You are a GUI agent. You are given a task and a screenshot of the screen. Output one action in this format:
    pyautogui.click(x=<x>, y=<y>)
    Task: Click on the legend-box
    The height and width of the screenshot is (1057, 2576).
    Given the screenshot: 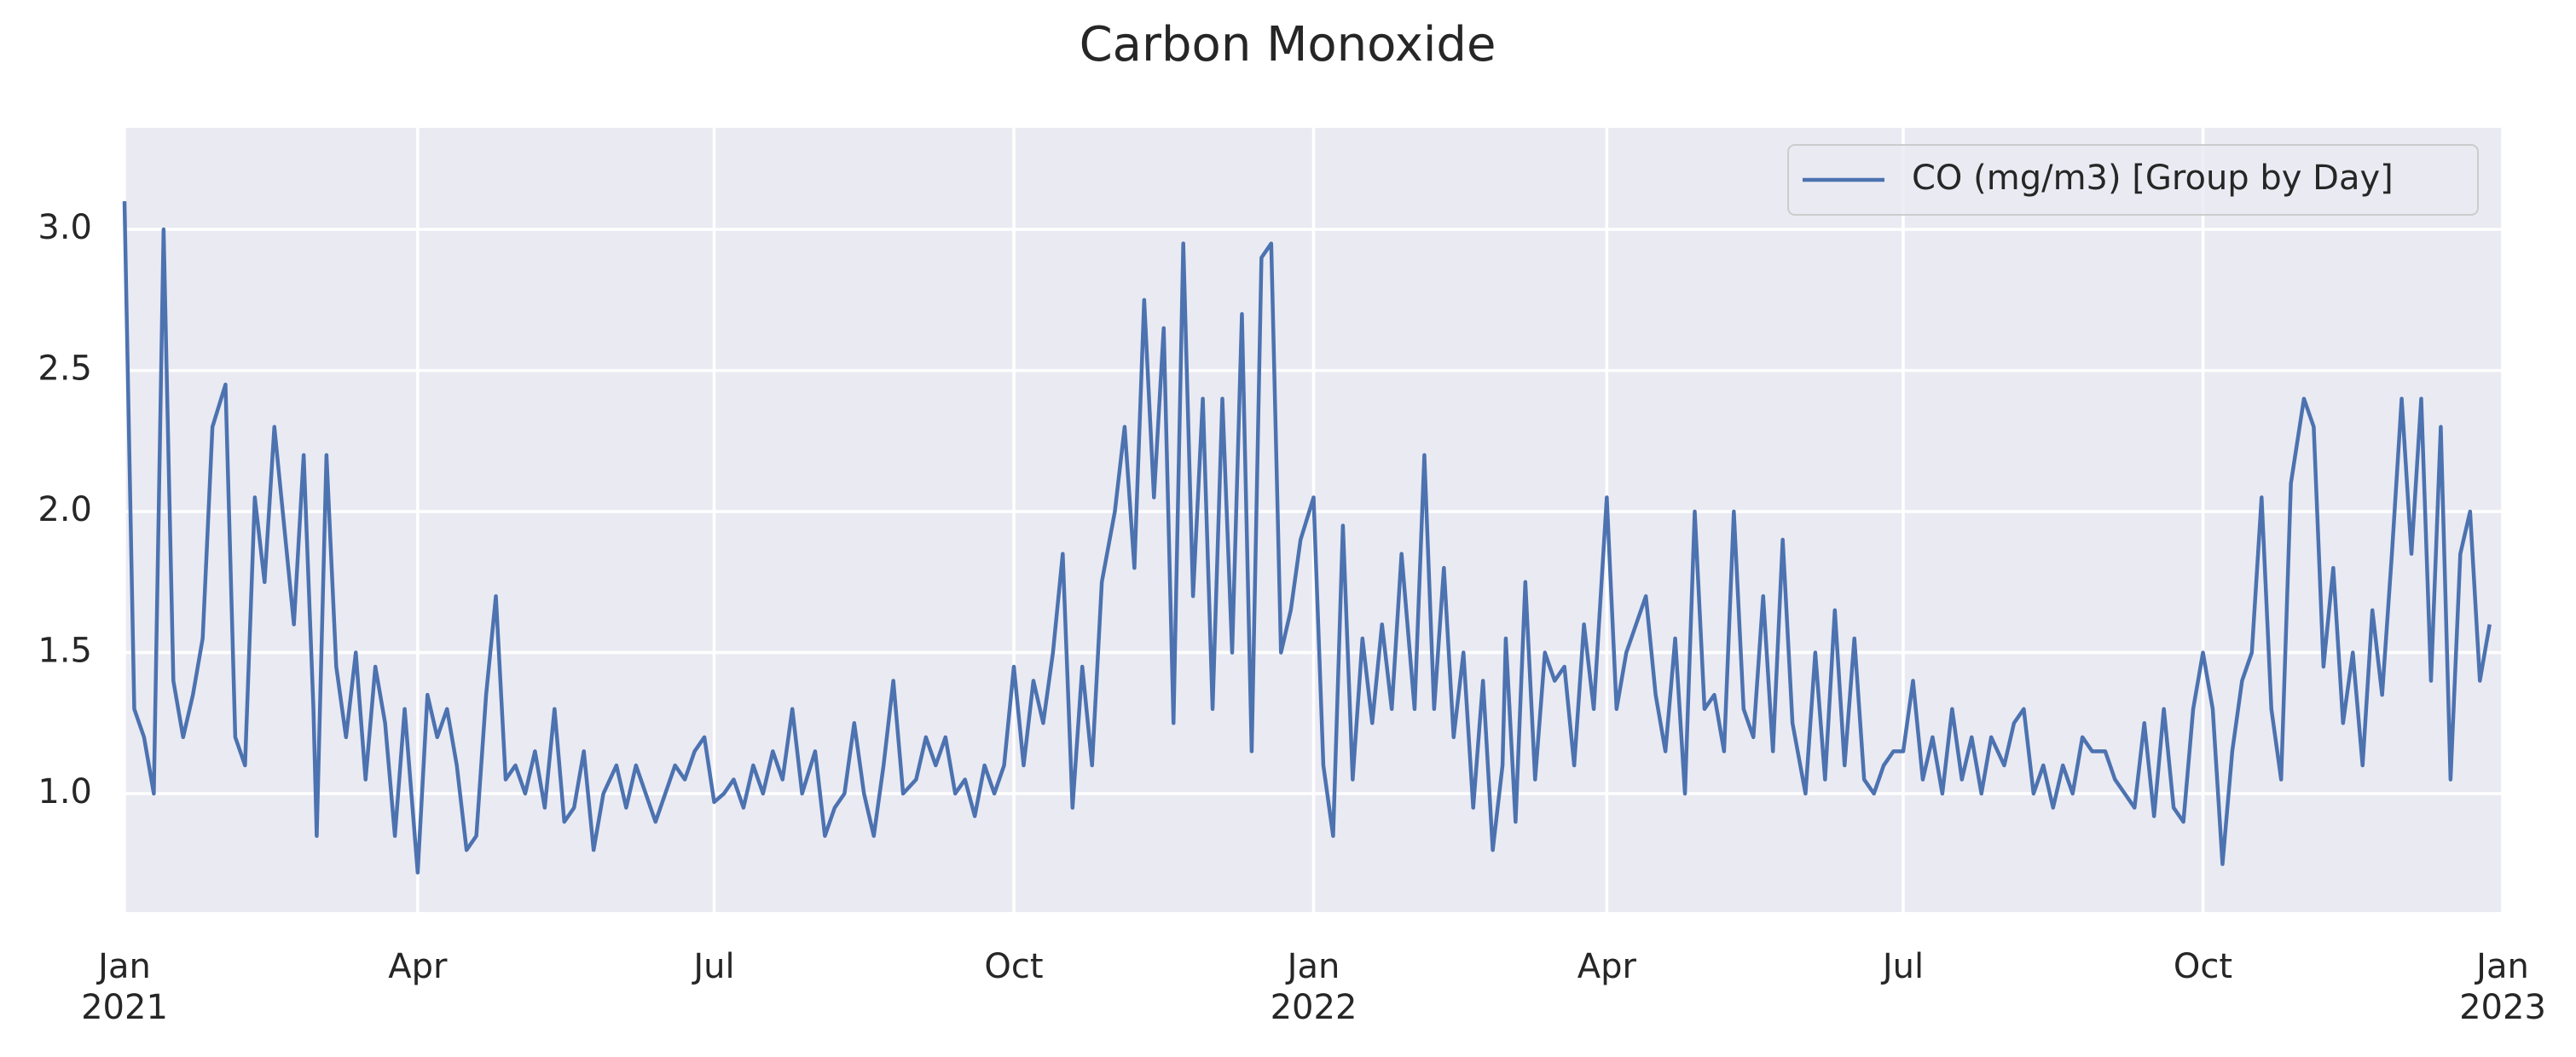 What is the action you would take?
    pyautogui.click(x=2133, y=180)
    